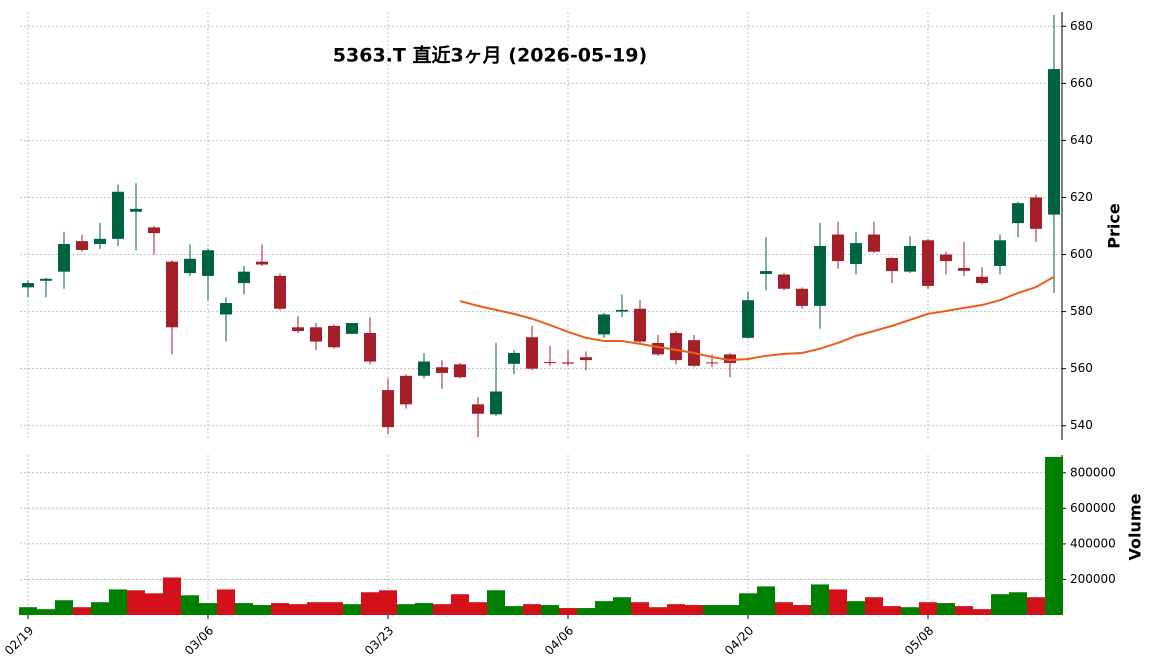  I want to click on y-axis-label: Volume, so click(1135, 526).